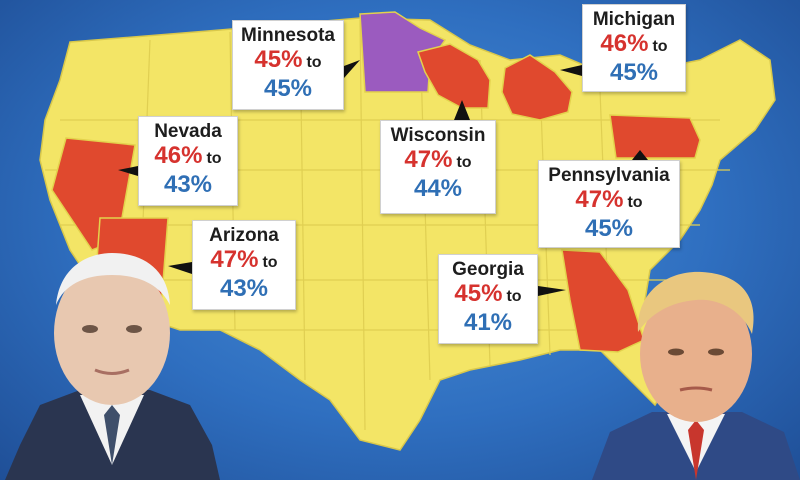  I want to click on state-label: Michigan, so click(634, 19).